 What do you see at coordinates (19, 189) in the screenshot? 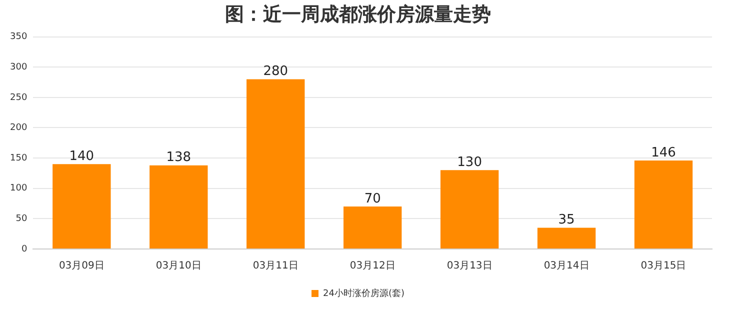
I see `y-tick-label: 100` at bounding box center [19, 189].